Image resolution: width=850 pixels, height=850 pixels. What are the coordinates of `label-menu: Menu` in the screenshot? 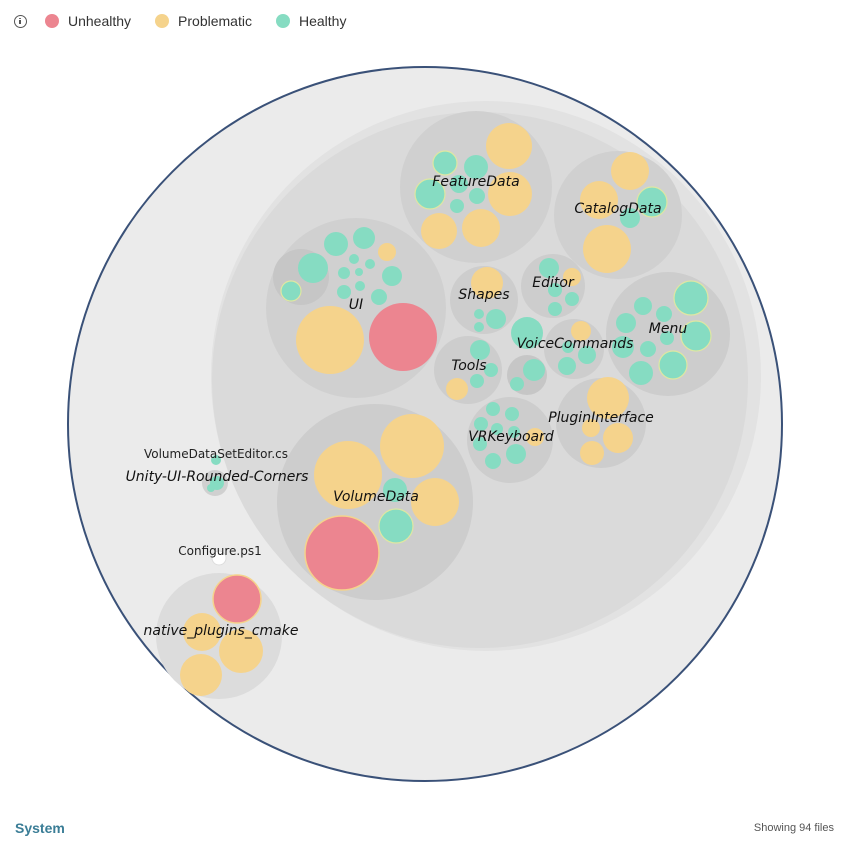 It's located at (668, 329).